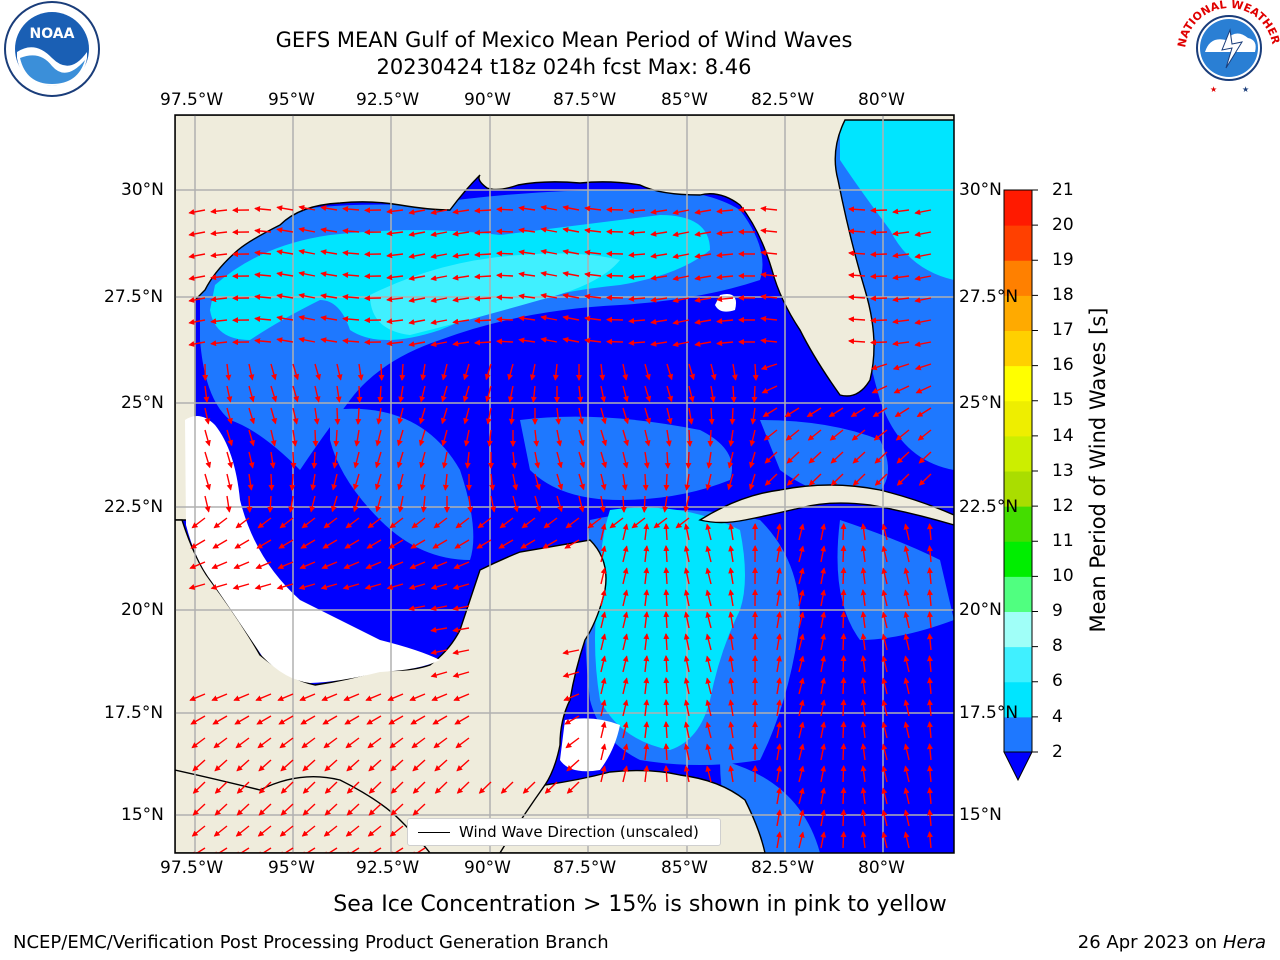 The height and width of the screenshot is (960, 1280). Describe the element at coordinates (1063, 225) in the screenshot. I see `colorbar-tick-label: 20` at that location.